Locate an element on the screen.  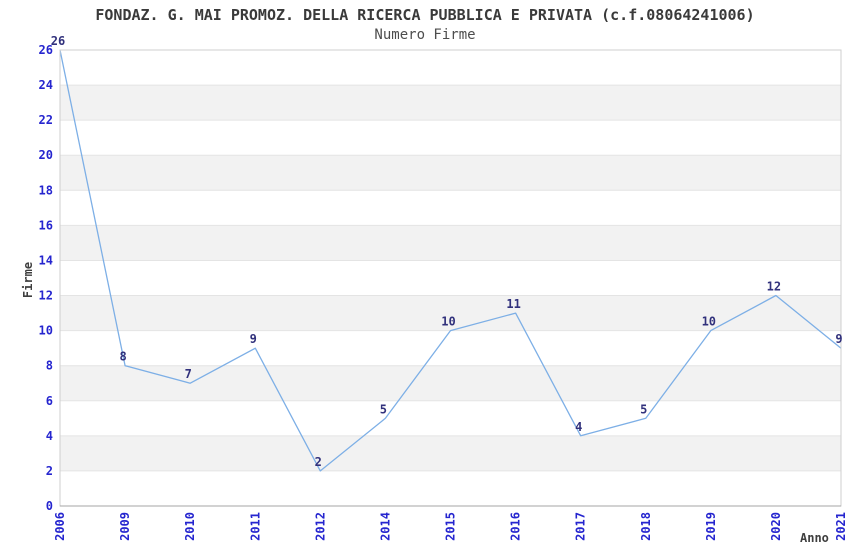
x-tick-label: 2015 is located at coordinates (451, 526).